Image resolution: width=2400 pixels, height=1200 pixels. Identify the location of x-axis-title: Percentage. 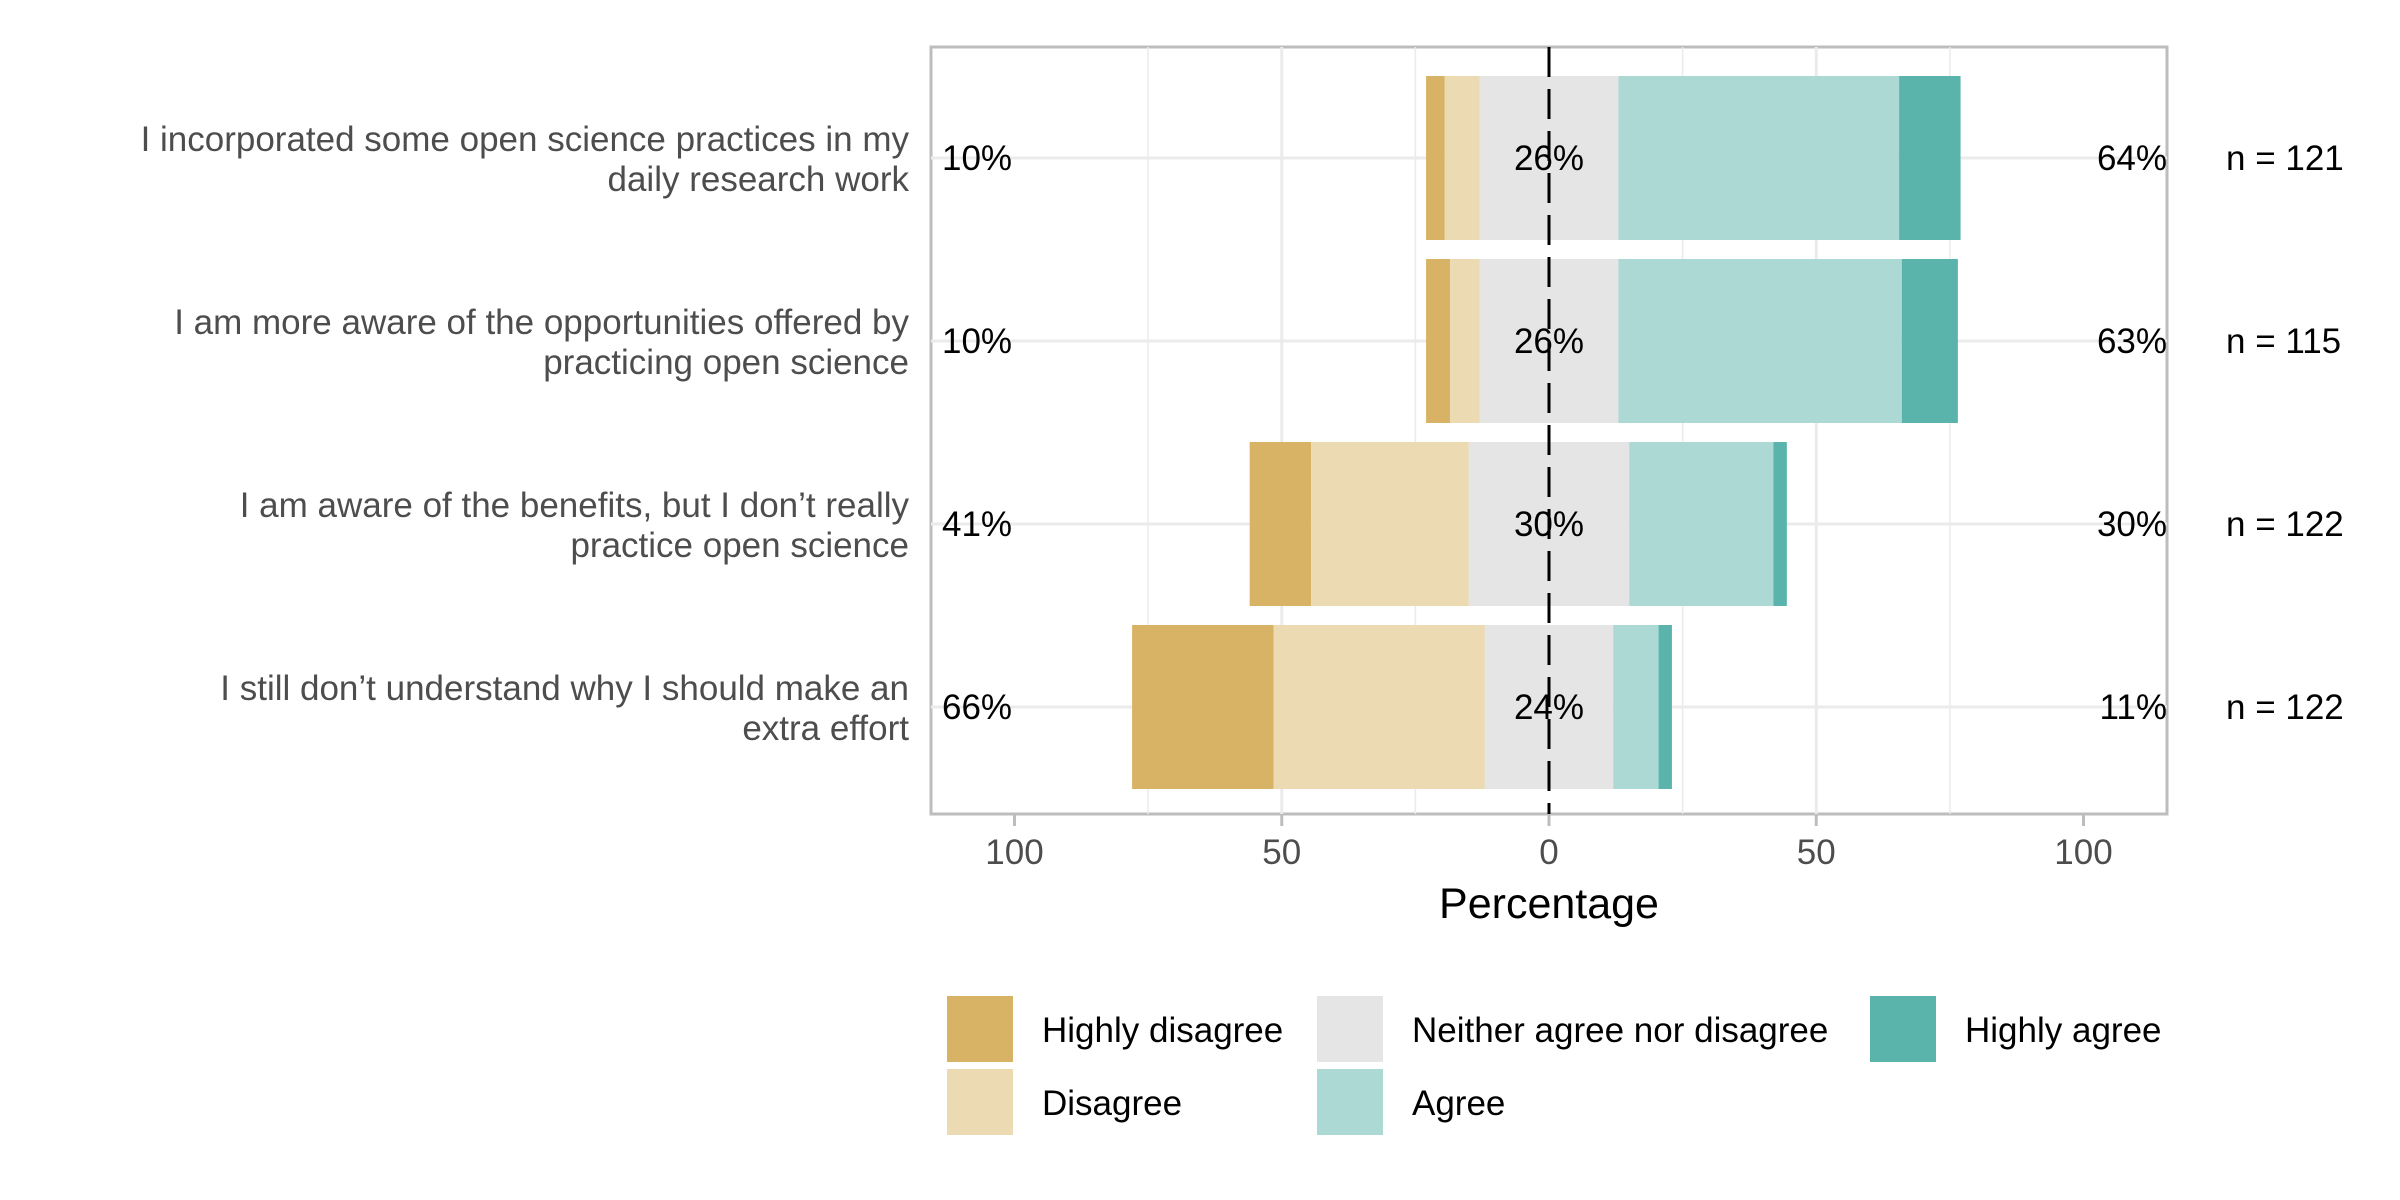
(1549, 904).